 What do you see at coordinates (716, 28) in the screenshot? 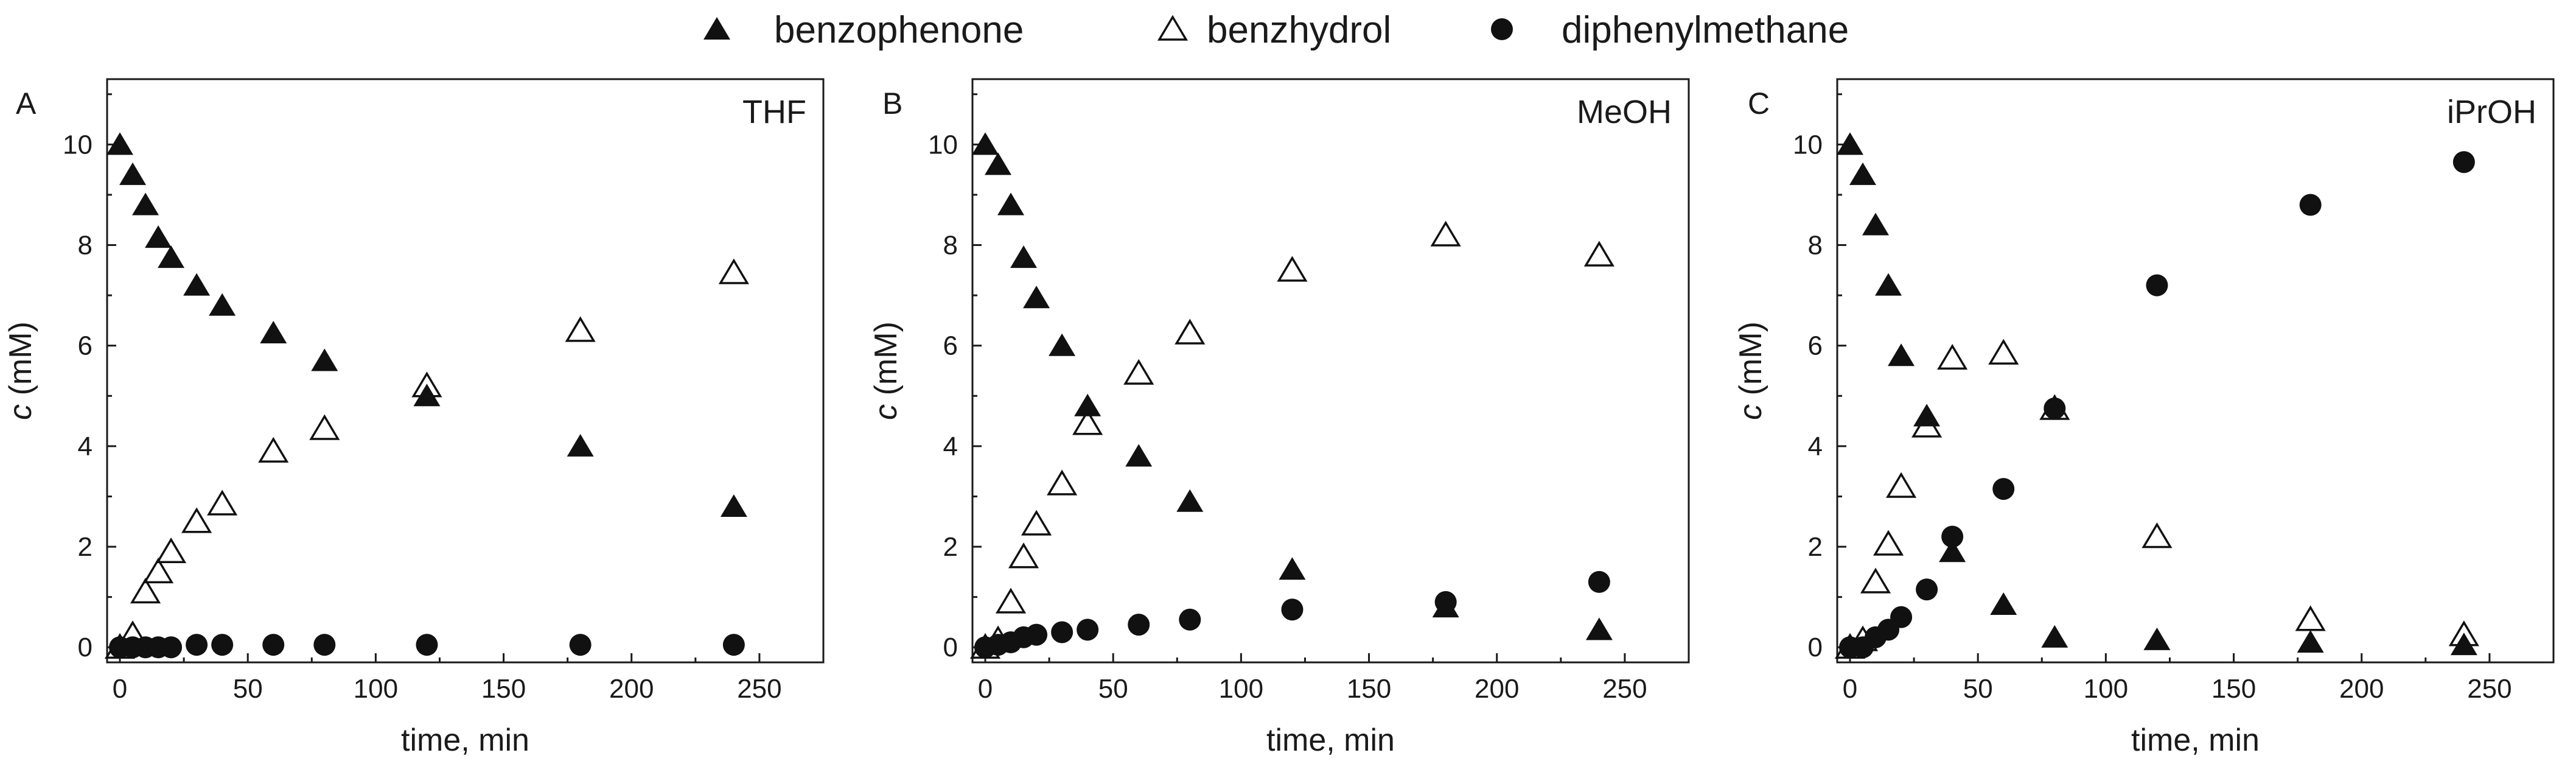
I see `legend-marker-benzophenone` at bounding box center [716, 28].